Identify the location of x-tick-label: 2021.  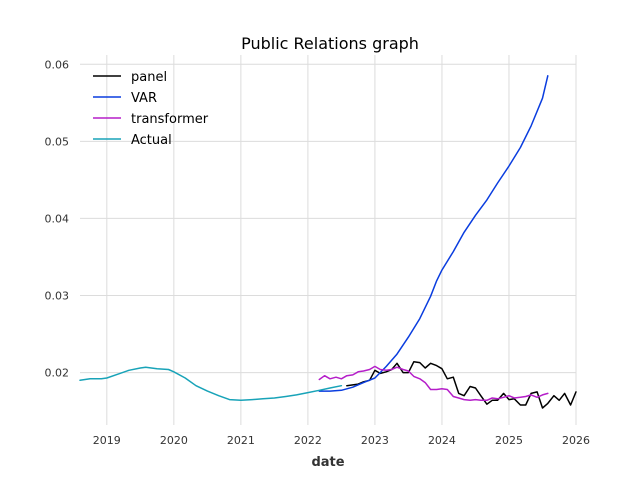
(241, 440).